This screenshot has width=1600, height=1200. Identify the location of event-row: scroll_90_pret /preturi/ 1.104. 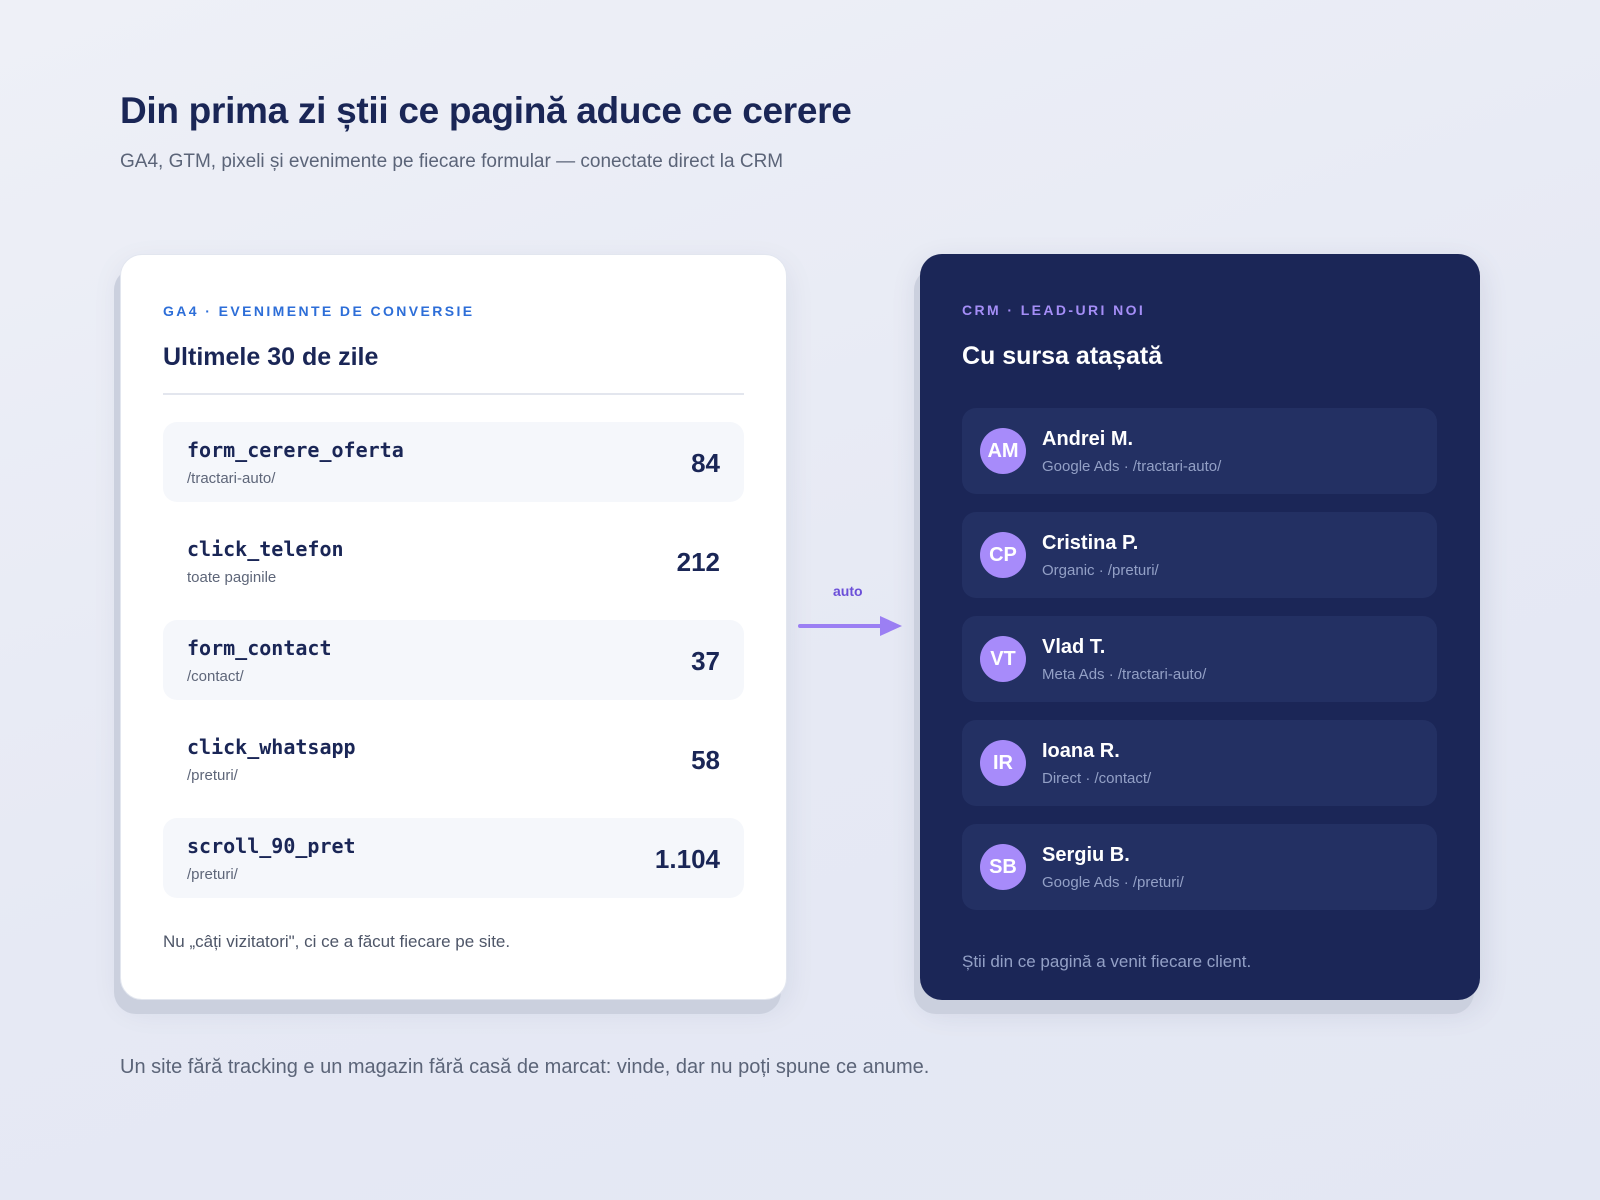
(453, 858).